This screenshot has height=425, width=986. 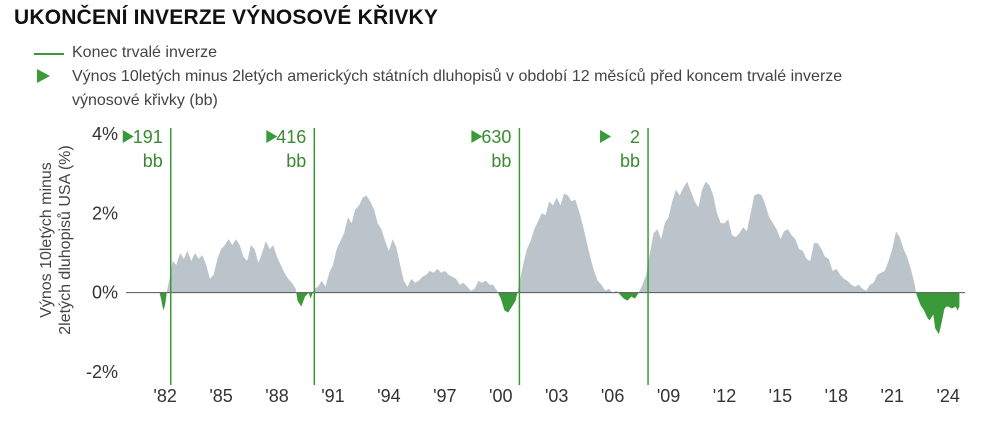 What do you see at coordinates (501, 161) in the screenshot?
I see `annotation-unit-2: bb` at bounding box center [501, 161].